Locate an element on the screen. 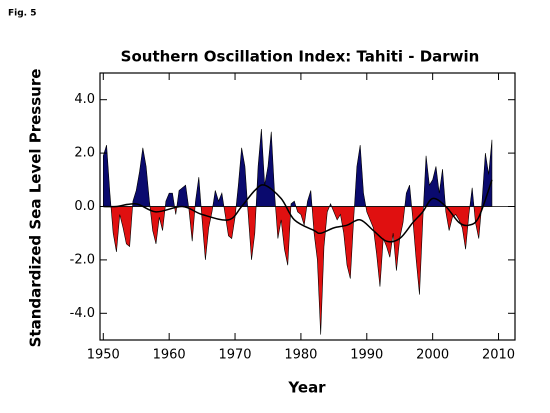 This screenshot has height=413, width=550. x-tick-label: 1970 is located at coordinates (234, 355).